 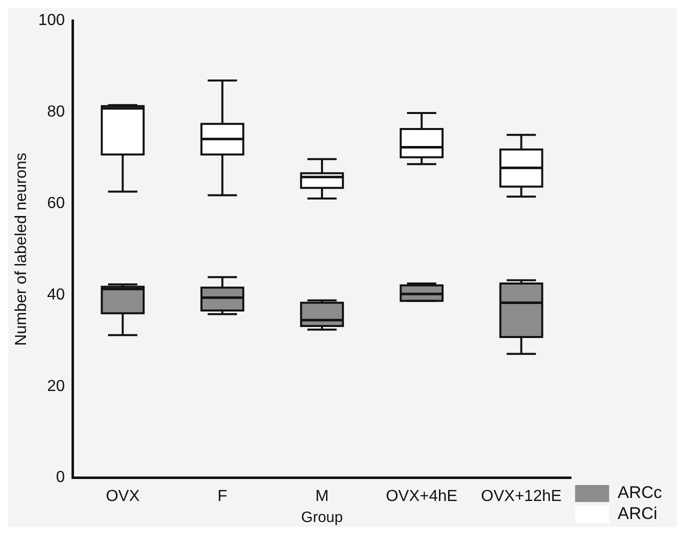 I want to click on y-axis-title: Number of labeled neurons, so click(x=21, y=249).